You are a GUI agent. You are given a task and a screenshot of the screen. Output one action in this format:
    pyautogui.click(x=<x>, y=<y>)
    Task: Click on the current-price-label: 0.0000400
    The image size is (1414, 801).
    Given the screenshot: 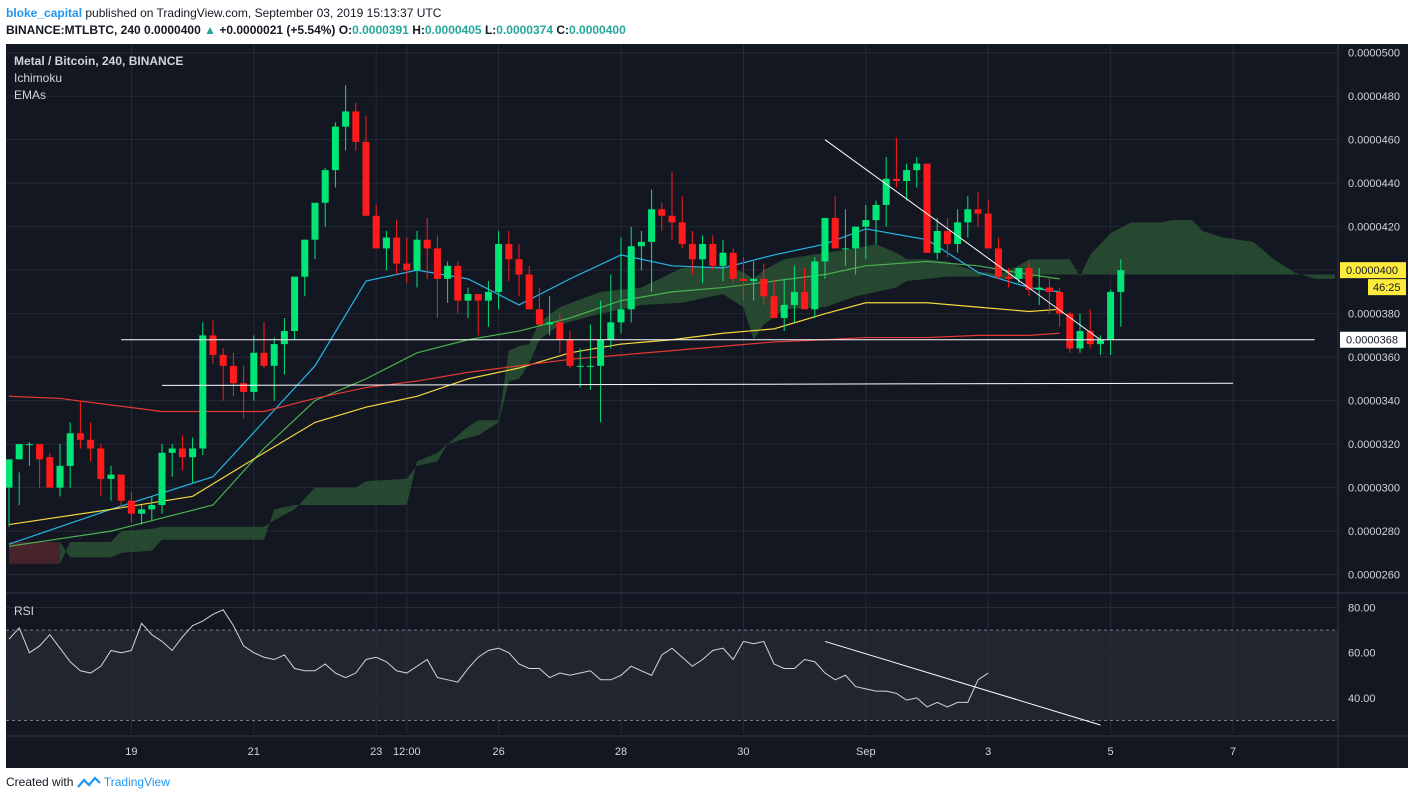 What is the action you would take?
    pyautogui.click(x=1372, y=271)
    